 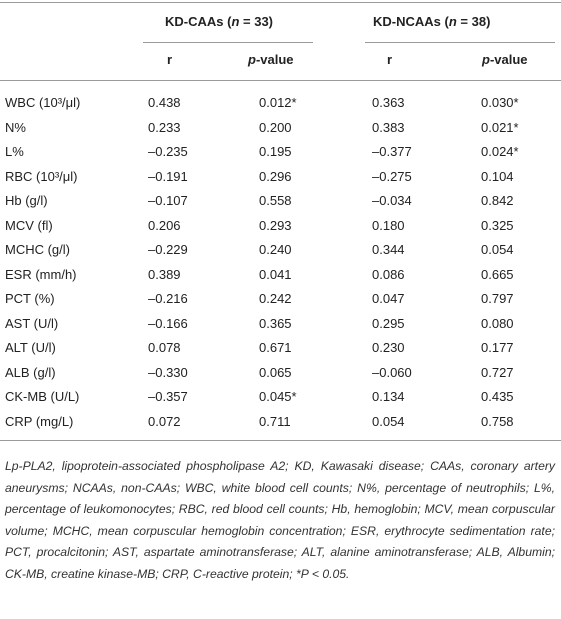 What do you see at coordinates (497, 421) in the screenshot?
I see `cell: 0.758` at bounding box center [497, 421].